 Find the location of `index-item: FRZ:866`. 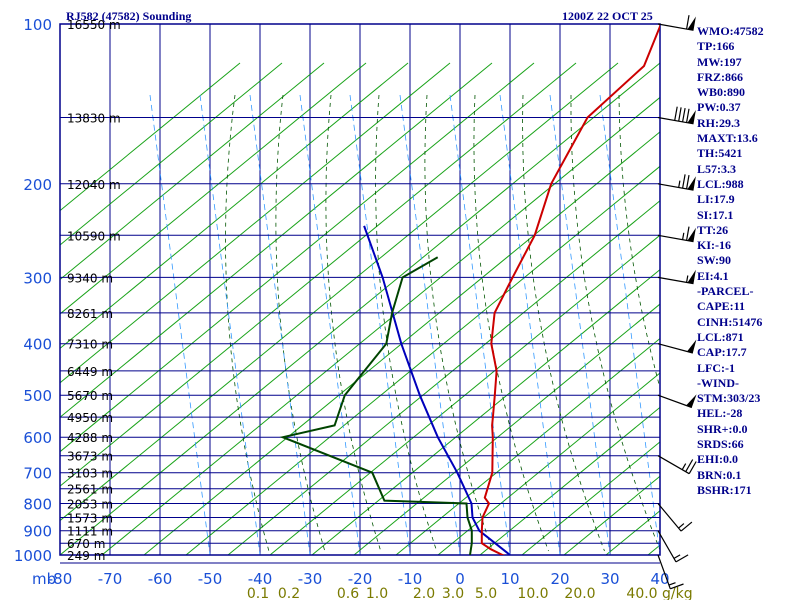

index-item: FRZ:866 is located at coordinates (720, 76).